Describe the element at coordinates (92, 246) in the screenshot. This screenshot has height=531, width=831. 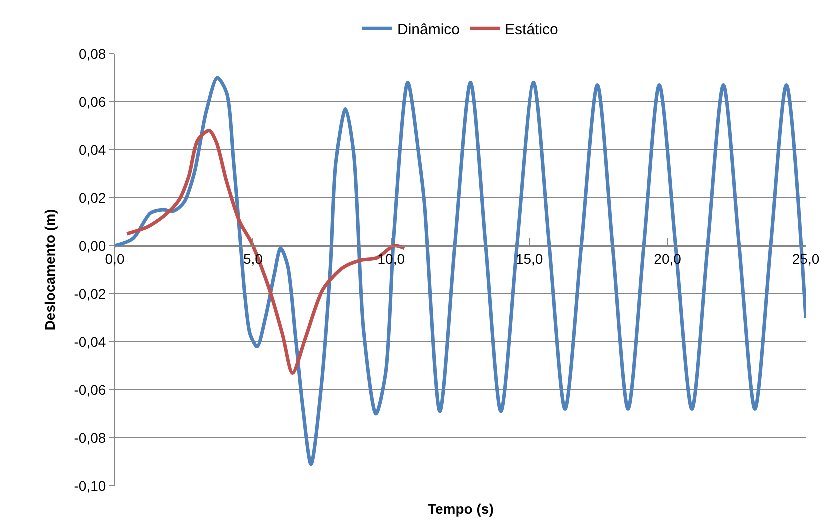
I see `y-tick-label: 0,00` at that location.